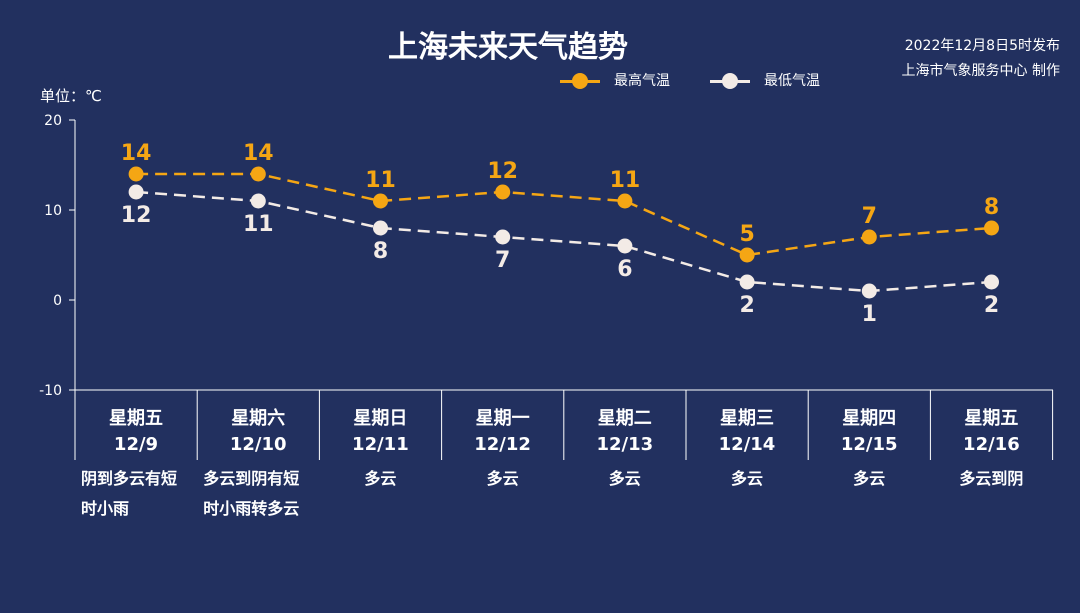 The image size is (1080, 613). I want to click on day-label: 星期五 12/16, so click(991, 426).